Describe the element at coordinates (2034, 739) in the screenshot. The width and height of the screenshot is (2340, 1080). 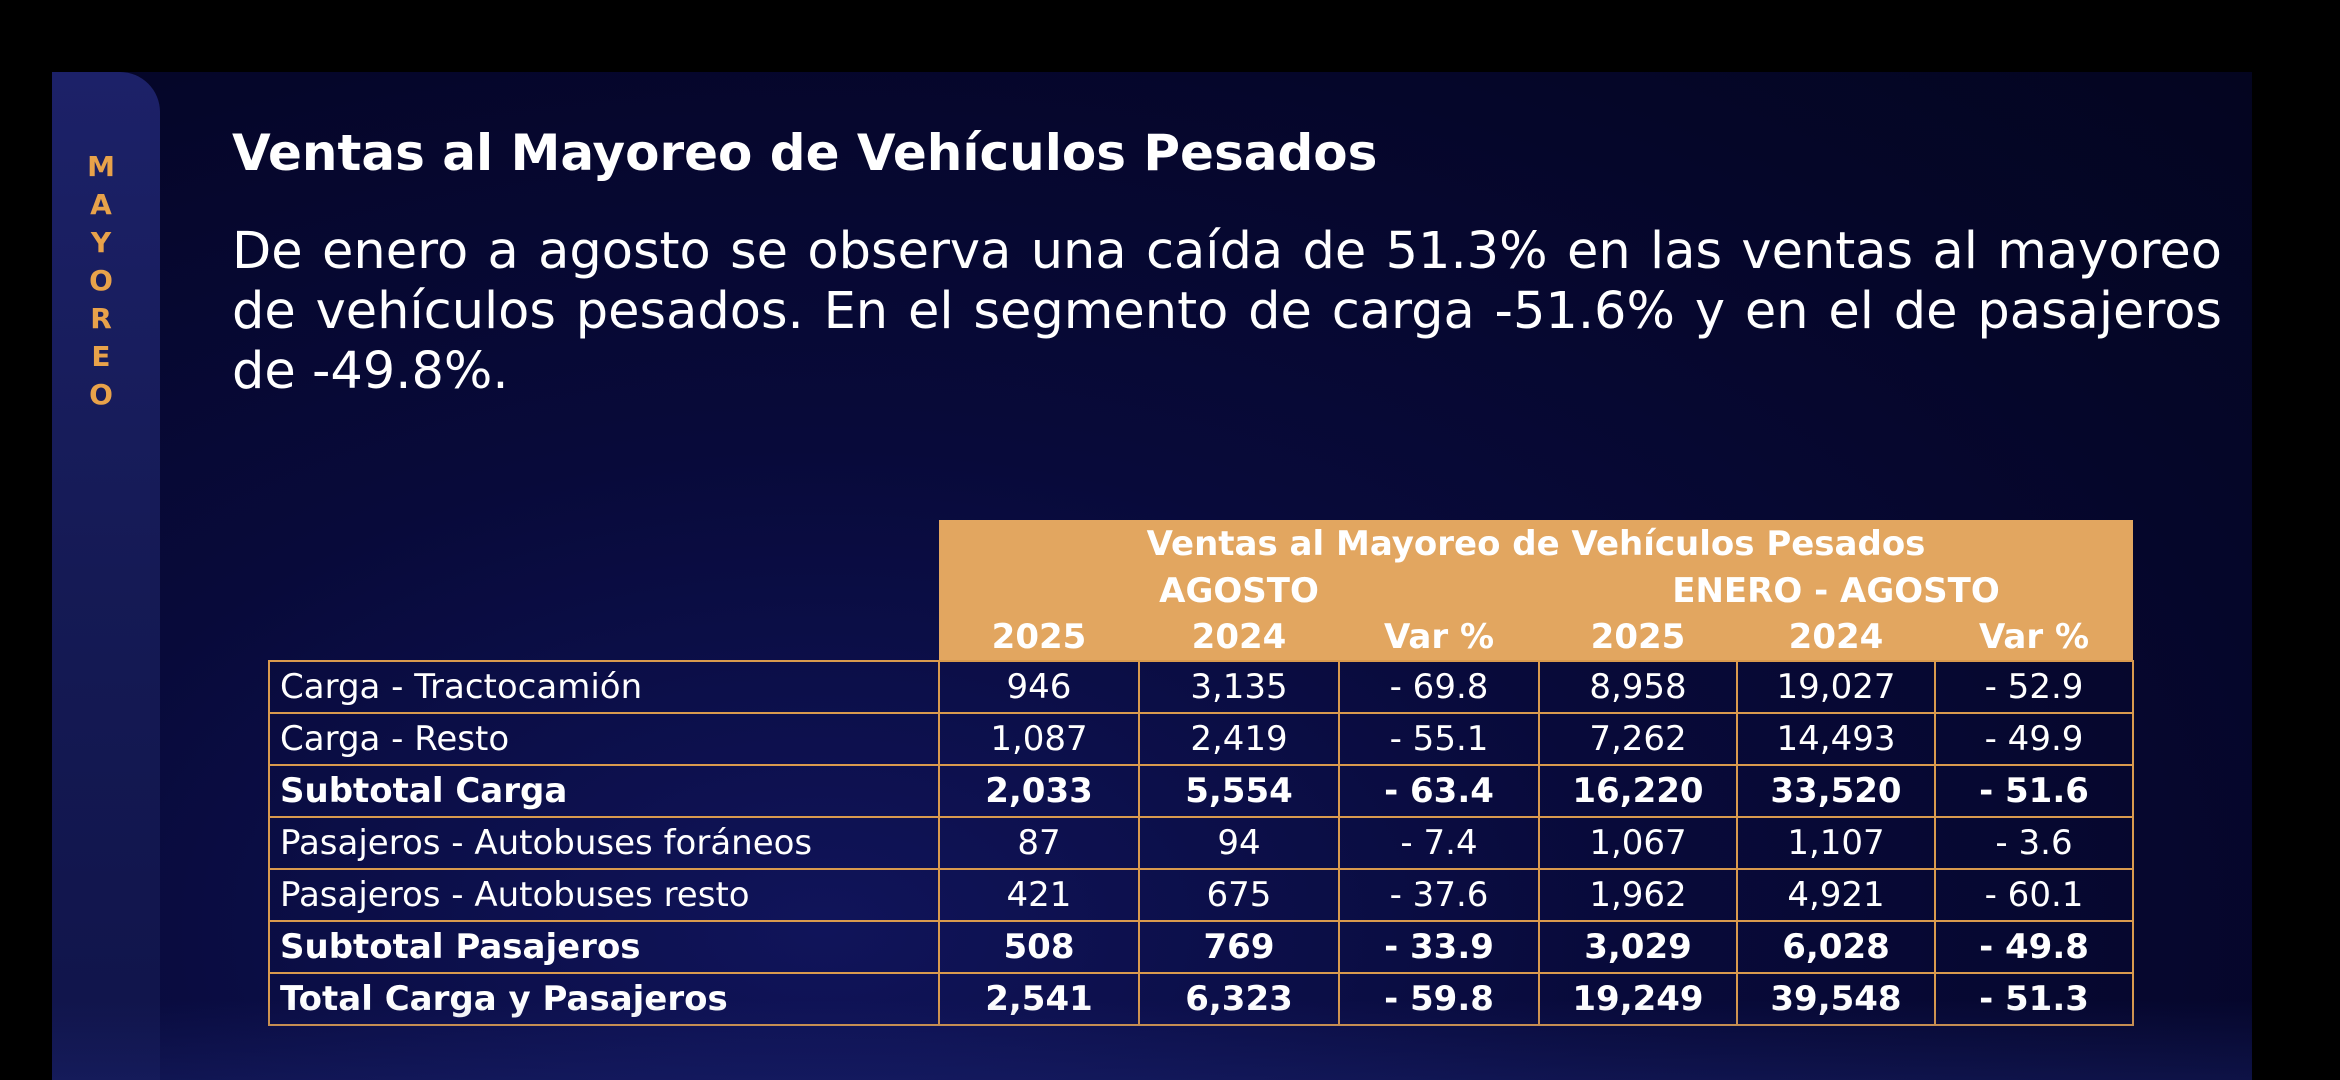
I see `table-cell: - 49.9` at that location.